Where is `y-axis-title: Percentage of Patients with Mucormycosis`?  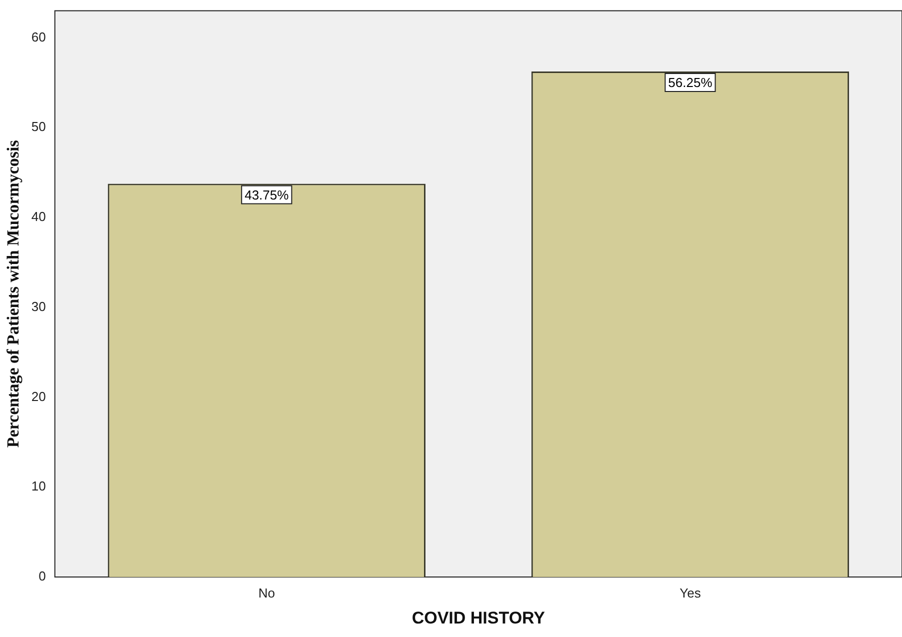
y-axis-title: Percentage of Patients with Mucormycosis is located at coordinates (13, 294).